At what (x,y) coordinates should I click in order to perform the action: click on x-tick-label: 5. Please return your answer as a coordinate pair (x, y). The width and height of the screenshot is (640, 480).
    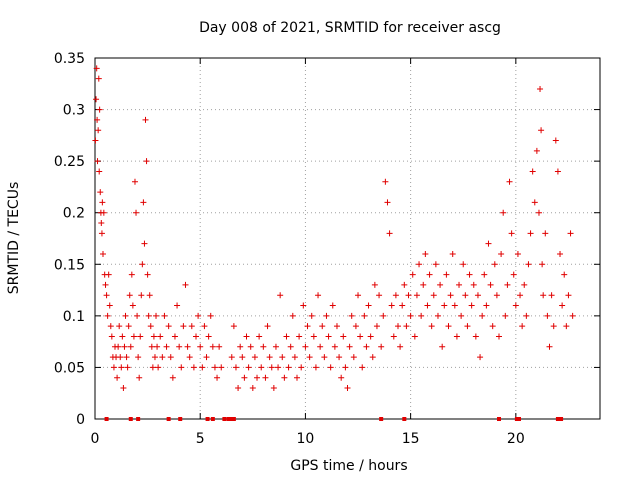
    Looking at the image, I should click on (200, 439).